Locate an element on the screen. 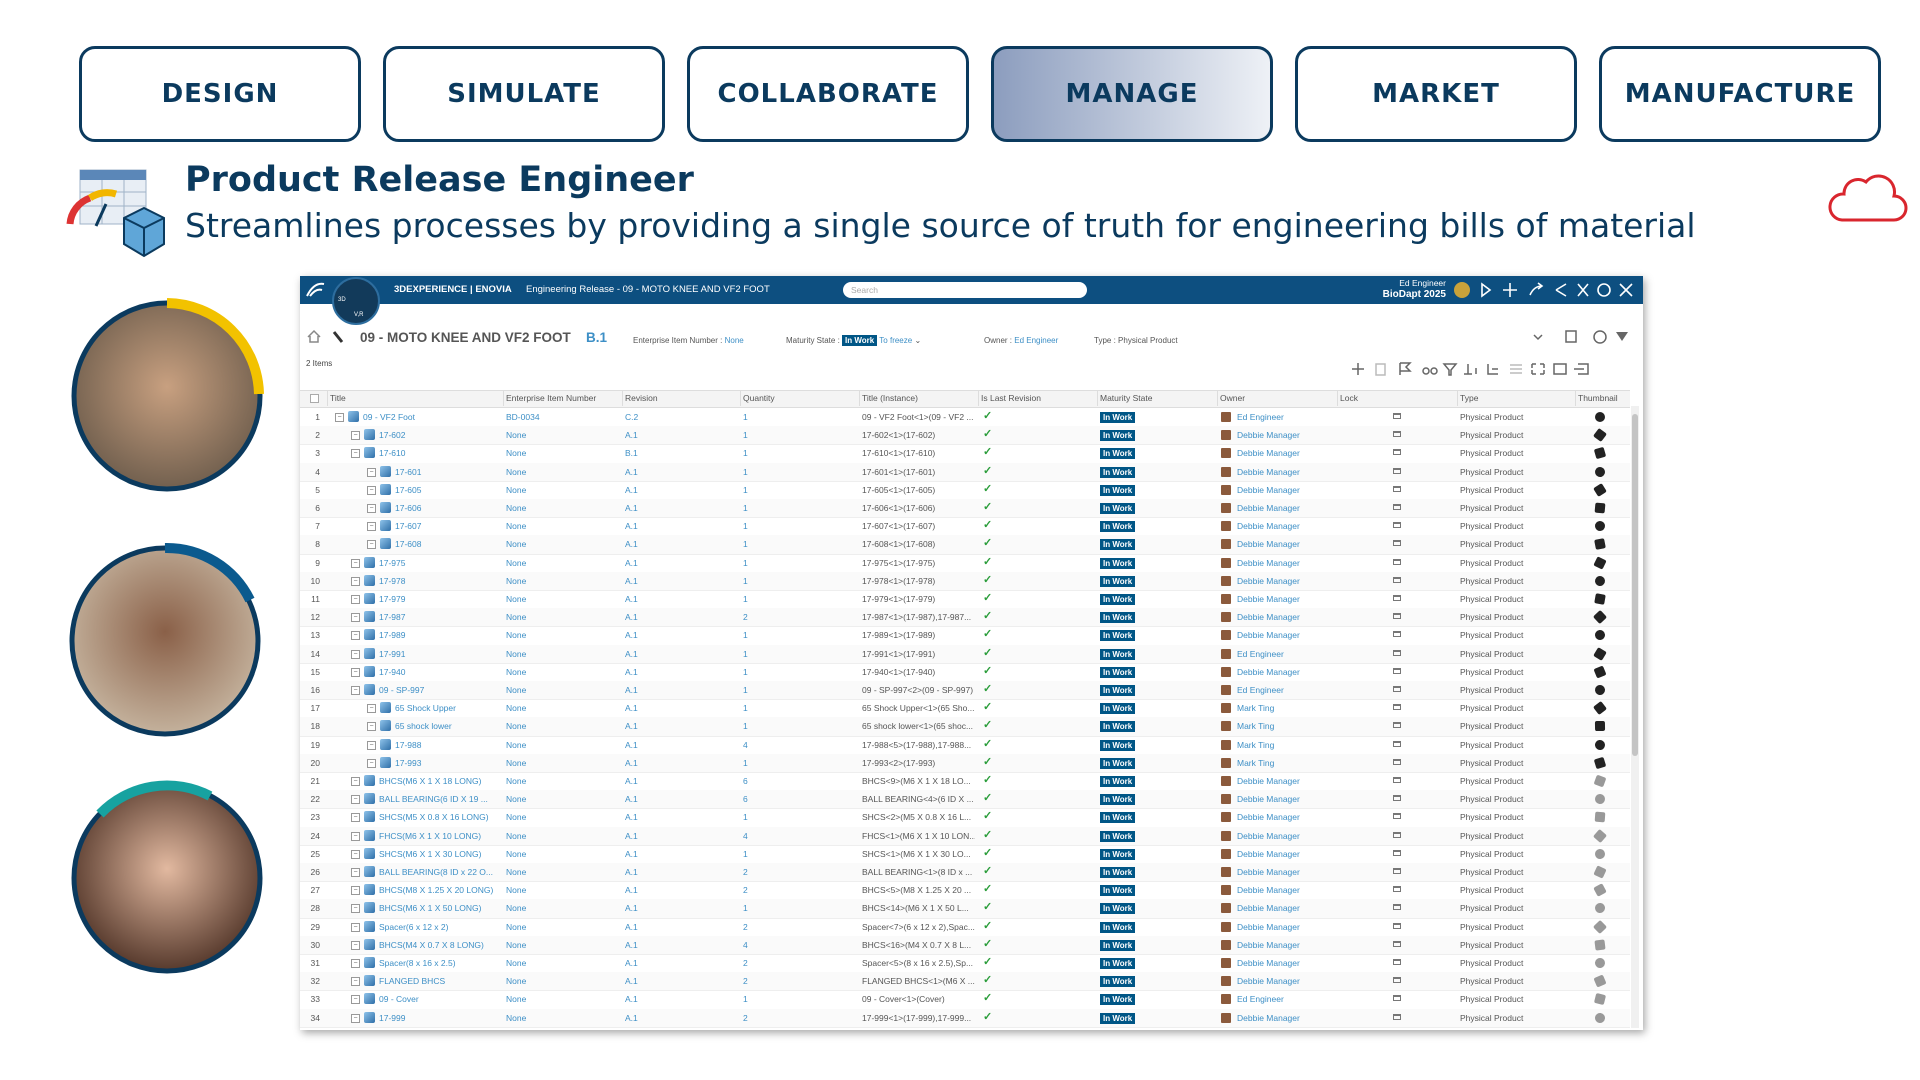  cell-title: BHCS(M6 X 1 X 50 LONG) is located at coordinates (430, 908).